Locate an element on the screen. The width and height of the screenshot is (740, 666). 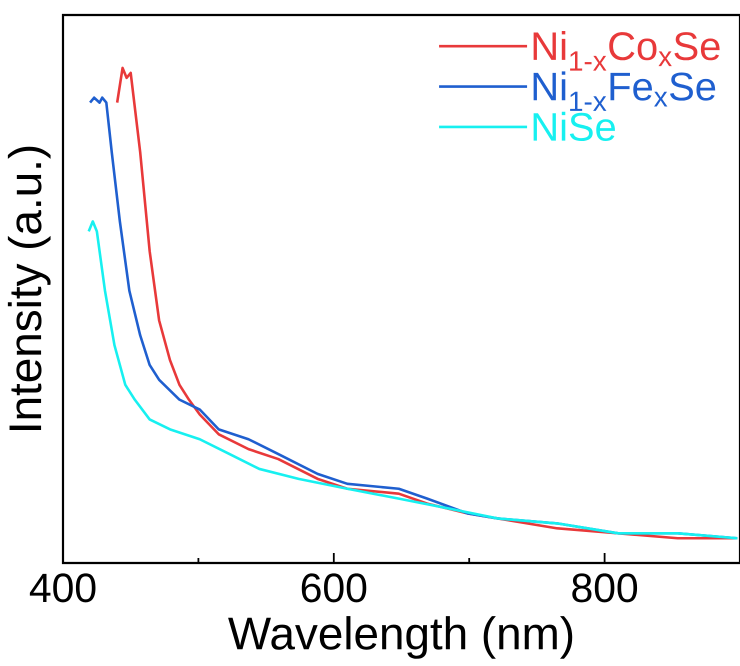
x-tick-label: 800 is located at coordinates (605, 587).